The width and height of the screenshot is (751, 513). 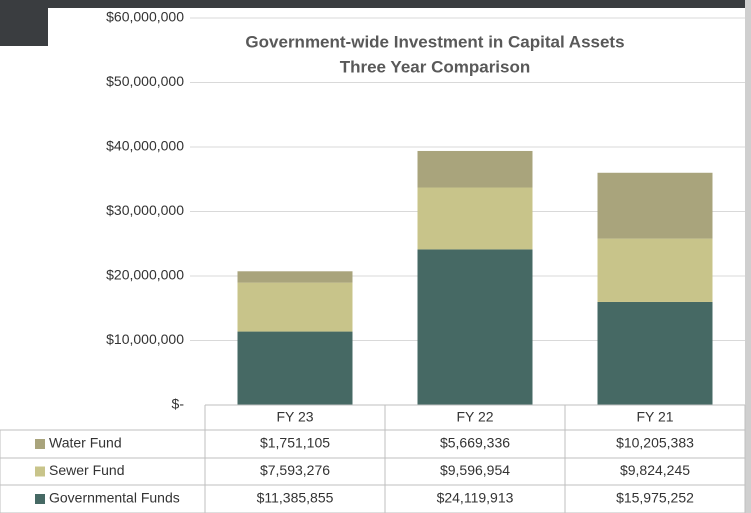 What do you see at coordinates (178, 404) in the screenshot?
I see `y-tick-label: $-` at bounding box center [178, 404].